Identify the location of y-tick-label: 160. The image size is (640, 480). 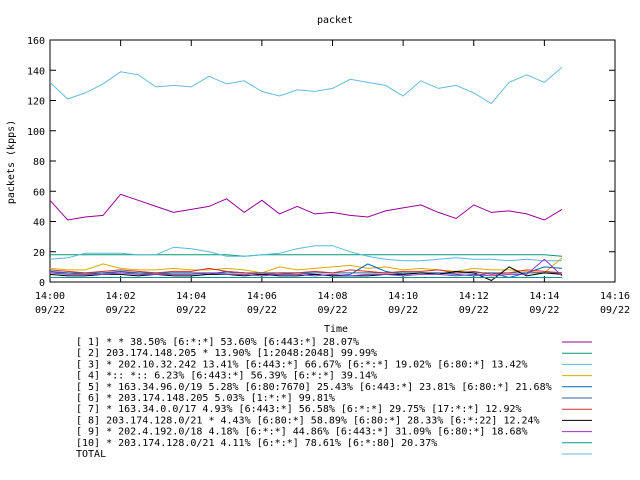
(36, 41).